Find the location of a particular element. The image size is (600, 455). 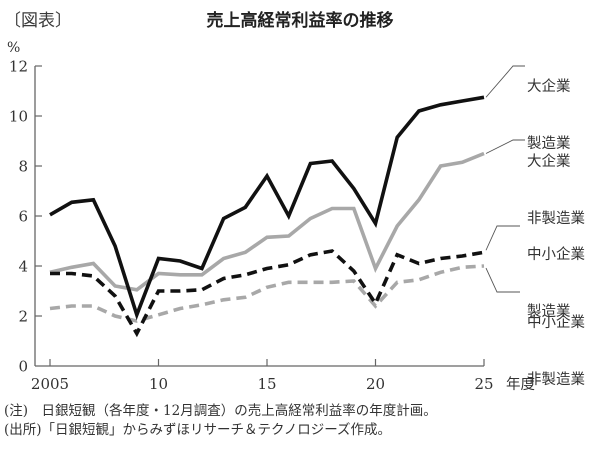

legend-sme-manufacturing: 中小企業 製造業 is located at coordinates (556, 274).